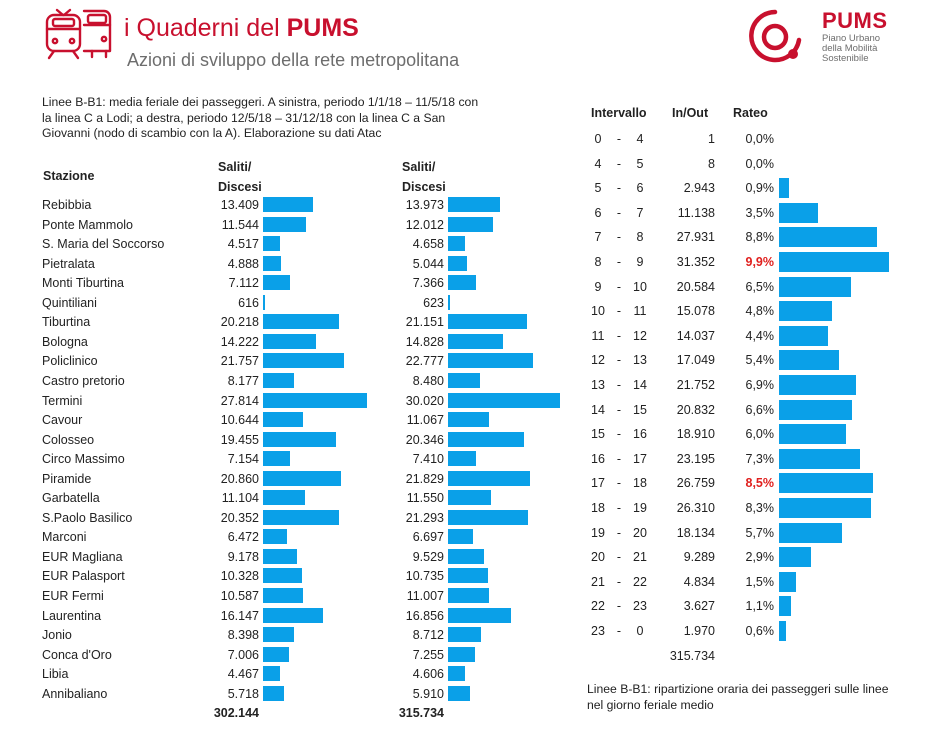 This screenshot has height=731, width=929. I want to click on inout-value: 20.832, so click(695, 409).